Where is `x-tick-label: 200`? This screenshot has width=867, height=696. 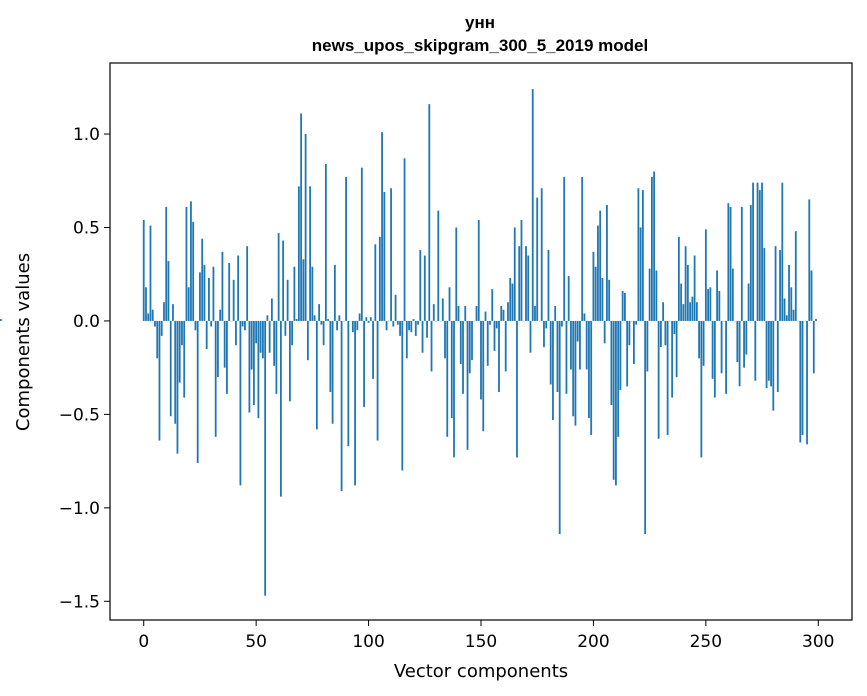 x-tick-label: 200 is located at coordinates (593, 642).